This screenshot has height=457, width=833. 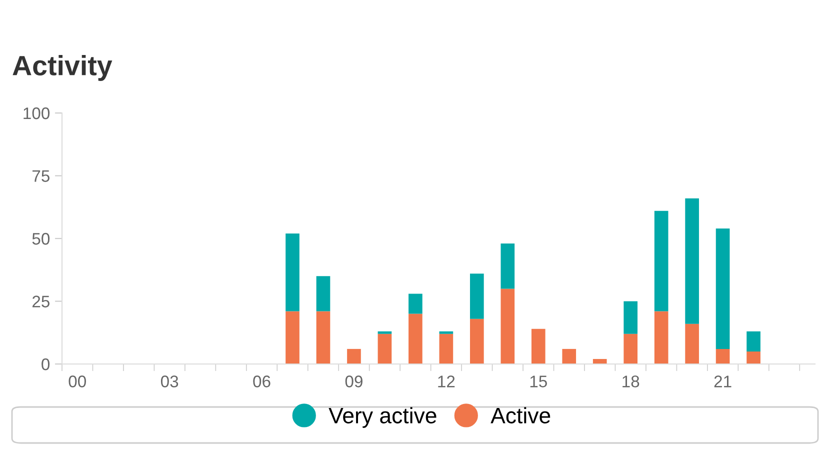 What do you see at coordinates (41, 302) in the screenshot?
I see `y-tick-label: 25` at bounding box center [41, 302].